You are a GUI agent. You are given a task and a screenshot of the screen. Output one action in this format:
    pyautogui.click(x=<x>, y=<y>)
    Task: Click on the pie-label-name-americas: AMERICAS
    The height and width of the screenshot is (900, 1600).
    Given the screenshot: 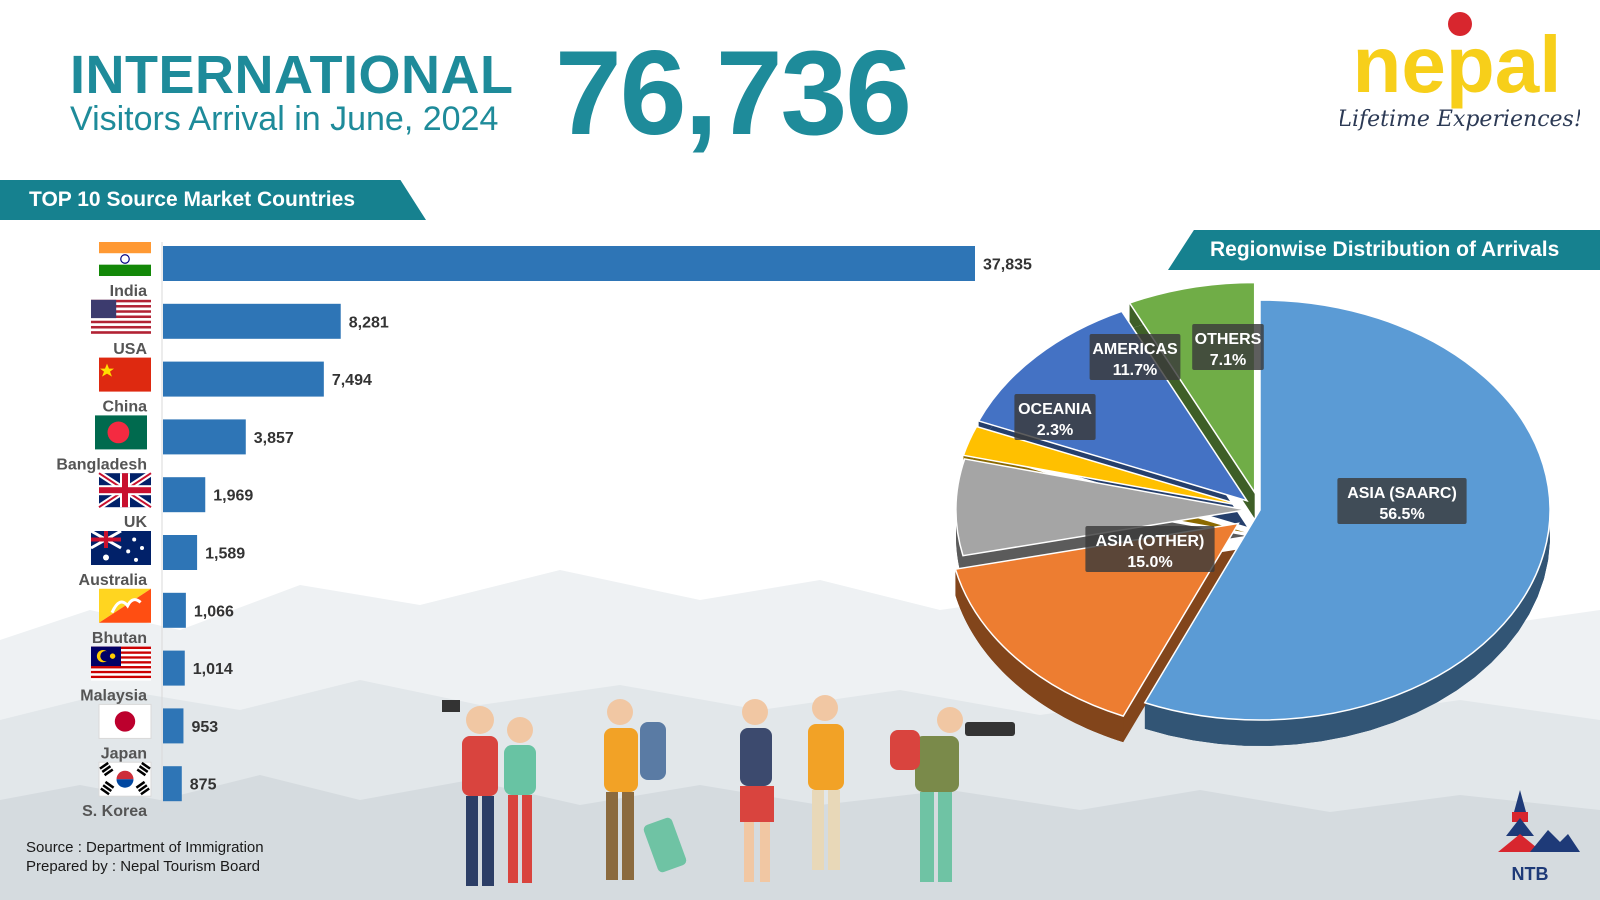 What is the action you would take?
    pyautogui.click(x=1135, y=349)
    